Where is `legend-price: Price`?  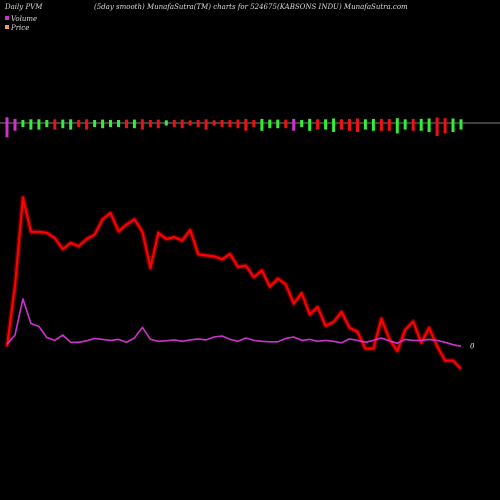 legend-price: Price is located at coordinates (17, 28).